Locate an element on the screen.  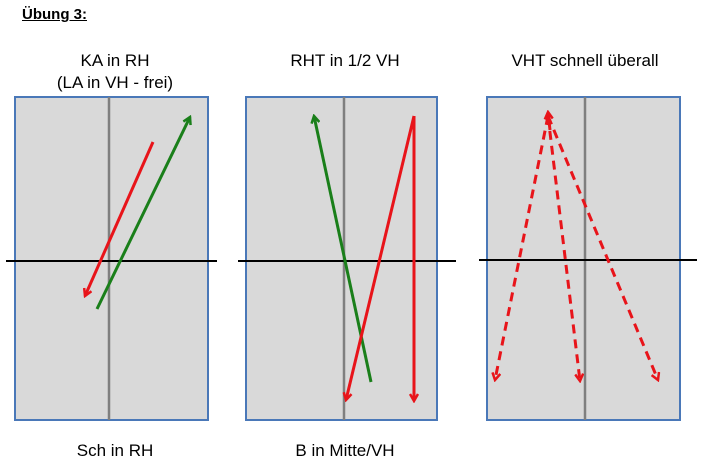
exercise-title: Übung 3: is located at coordinates (54, 14).